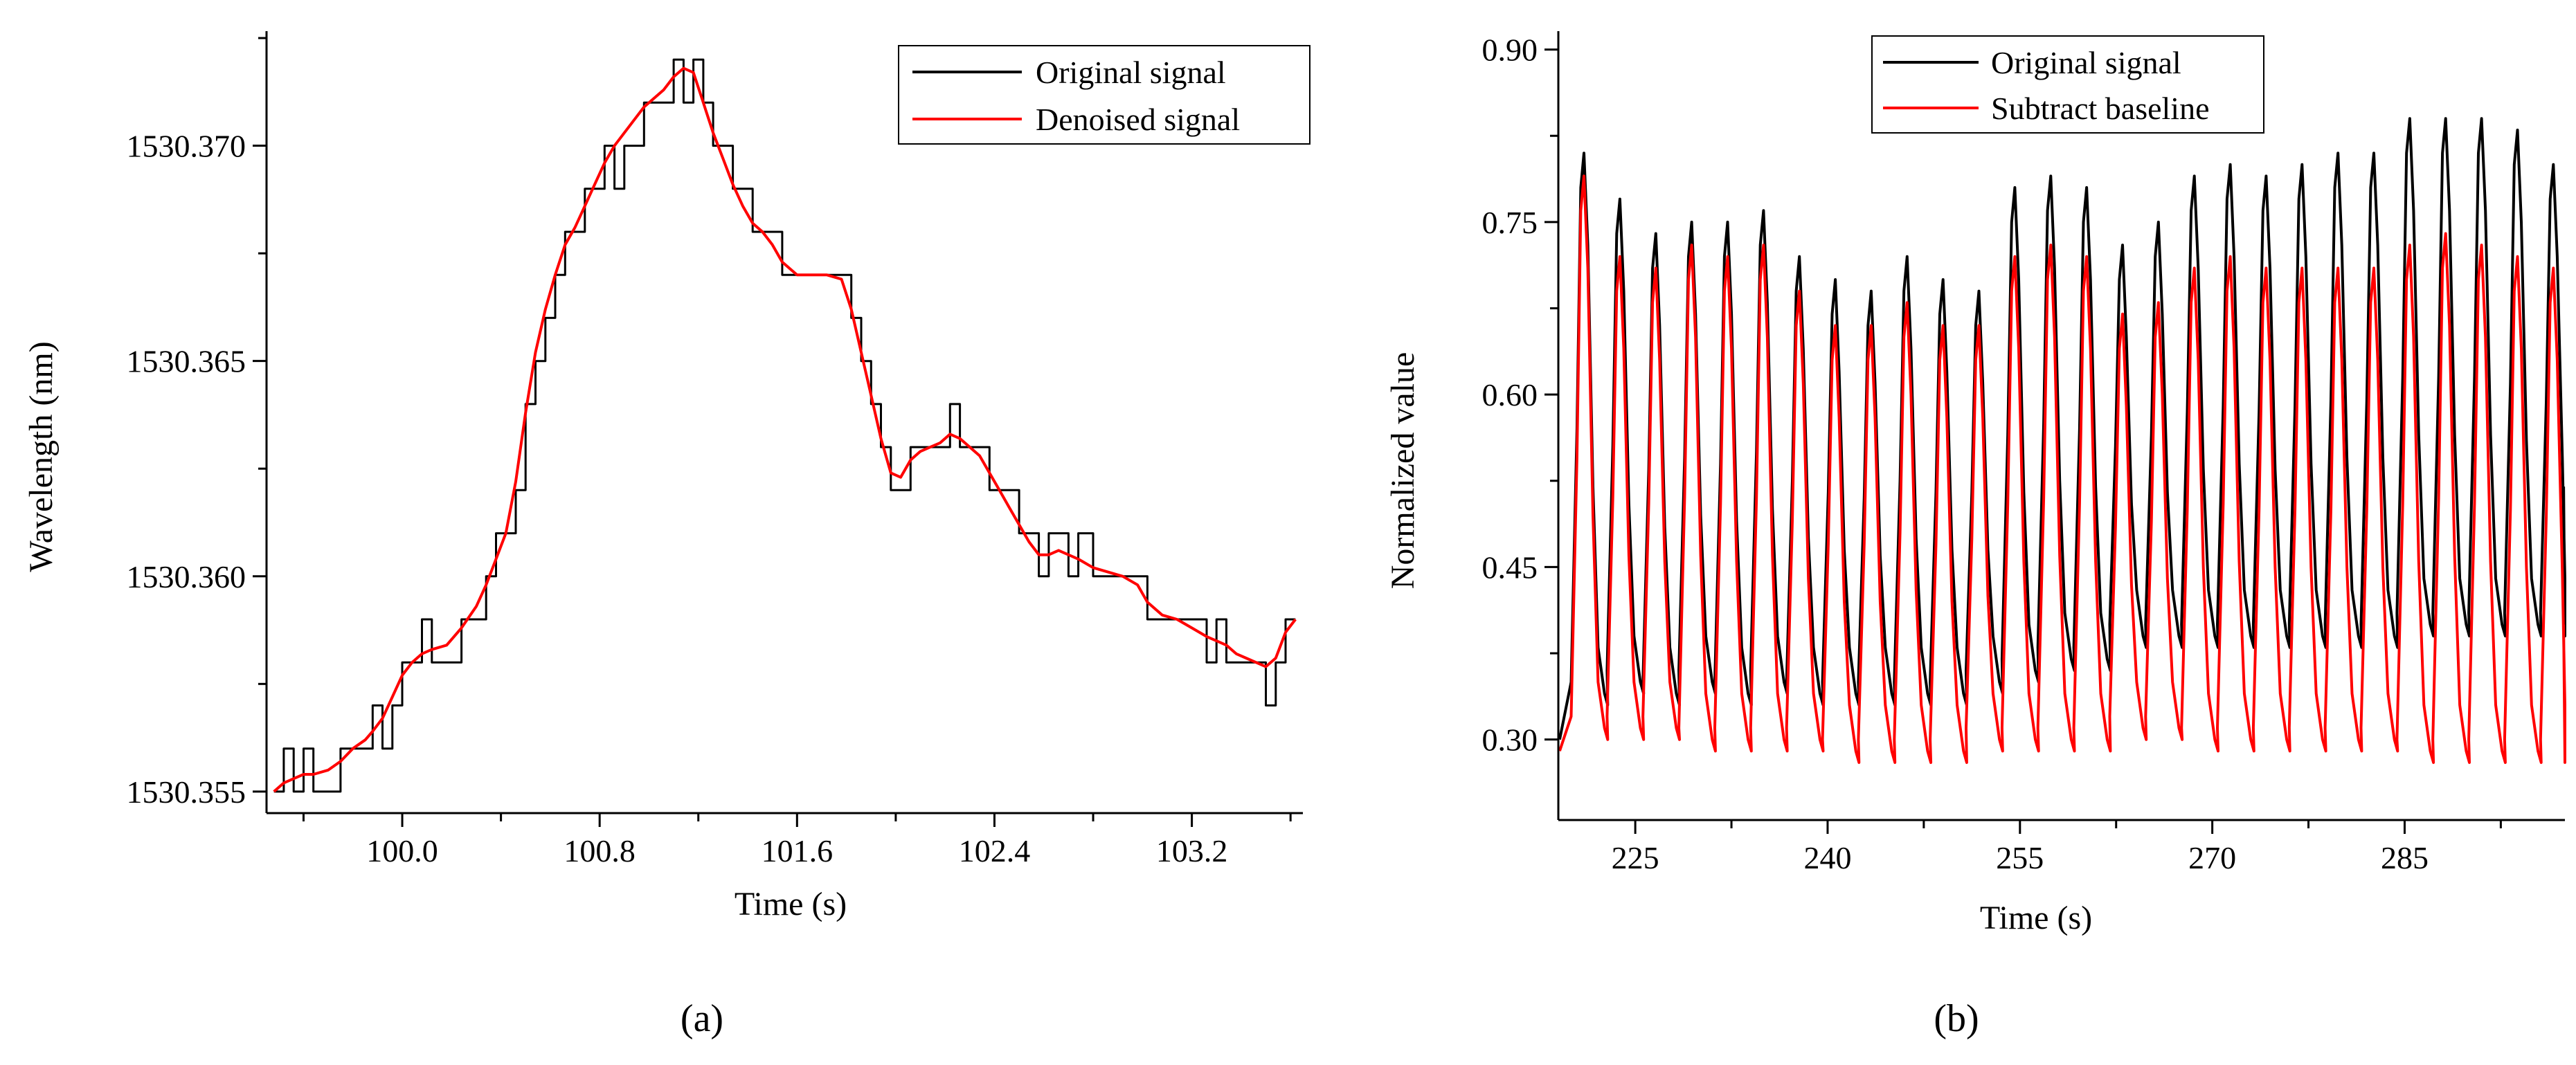  What do you see at coordinates (41, 457) in the screenshot?
I see `chart-a-y-axis-label: Wavelength (nm)` at bounding box center [41, 457].